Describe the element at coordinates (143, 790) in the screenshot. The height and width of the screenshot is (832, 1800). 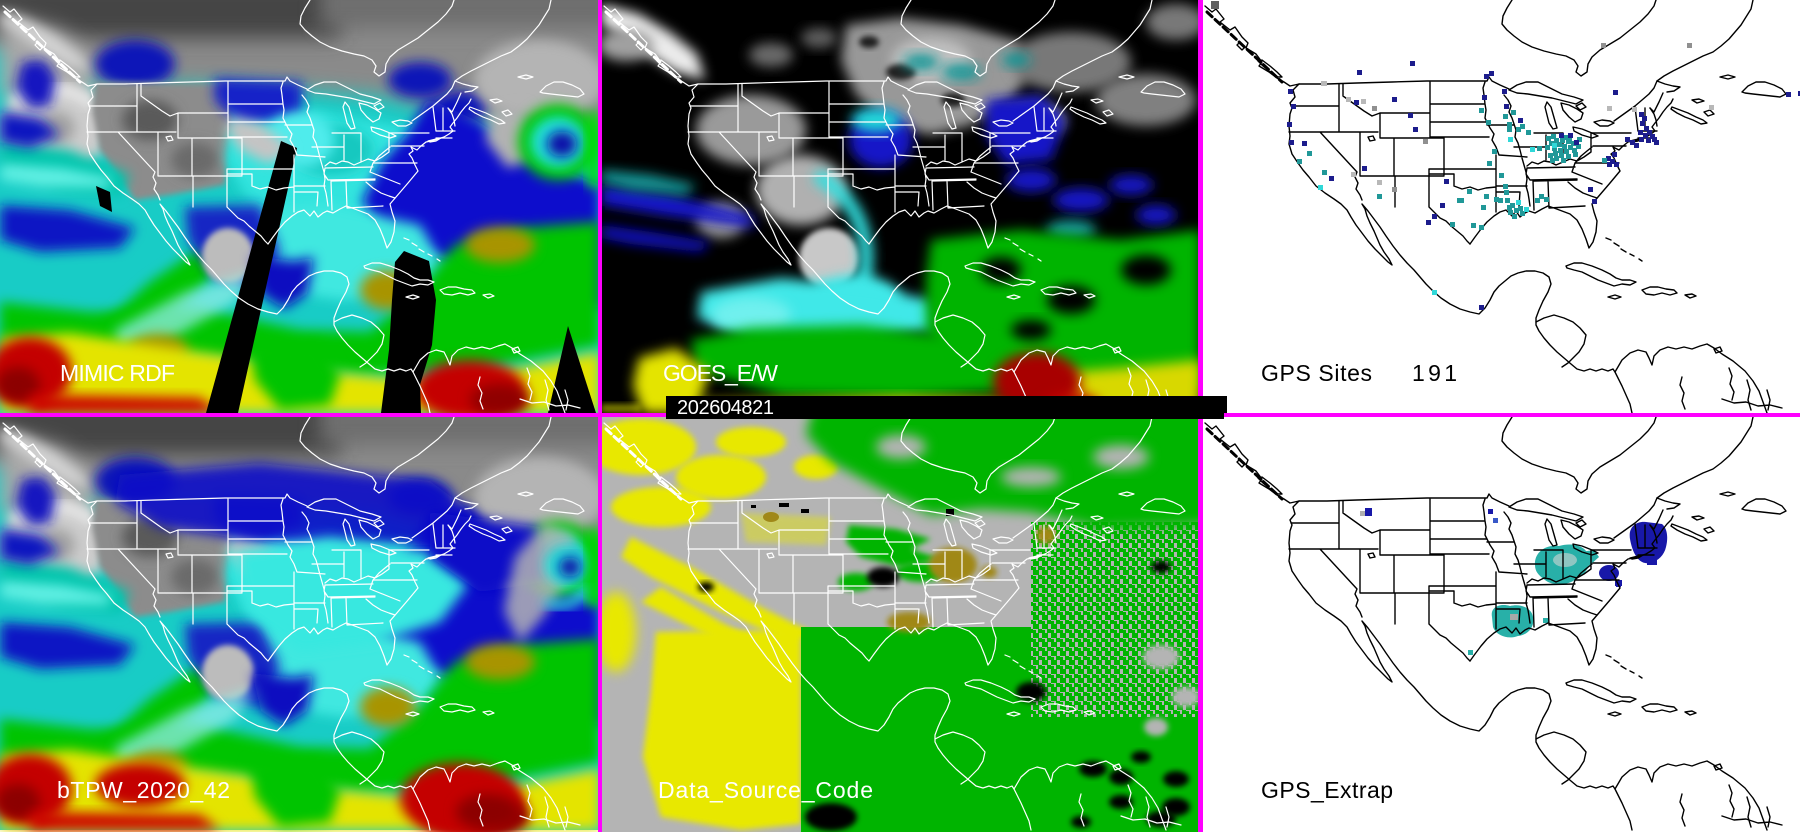
I see `svg-text: bTPW_2020_42` at that location.